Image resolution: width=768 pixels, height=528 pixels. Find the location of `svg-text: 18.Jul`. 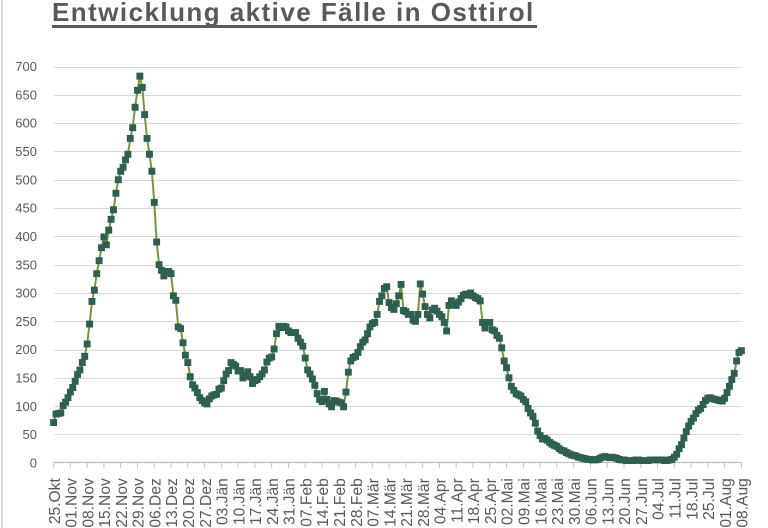

svg-text: 18.Jul is located at coordinates (692, 499).